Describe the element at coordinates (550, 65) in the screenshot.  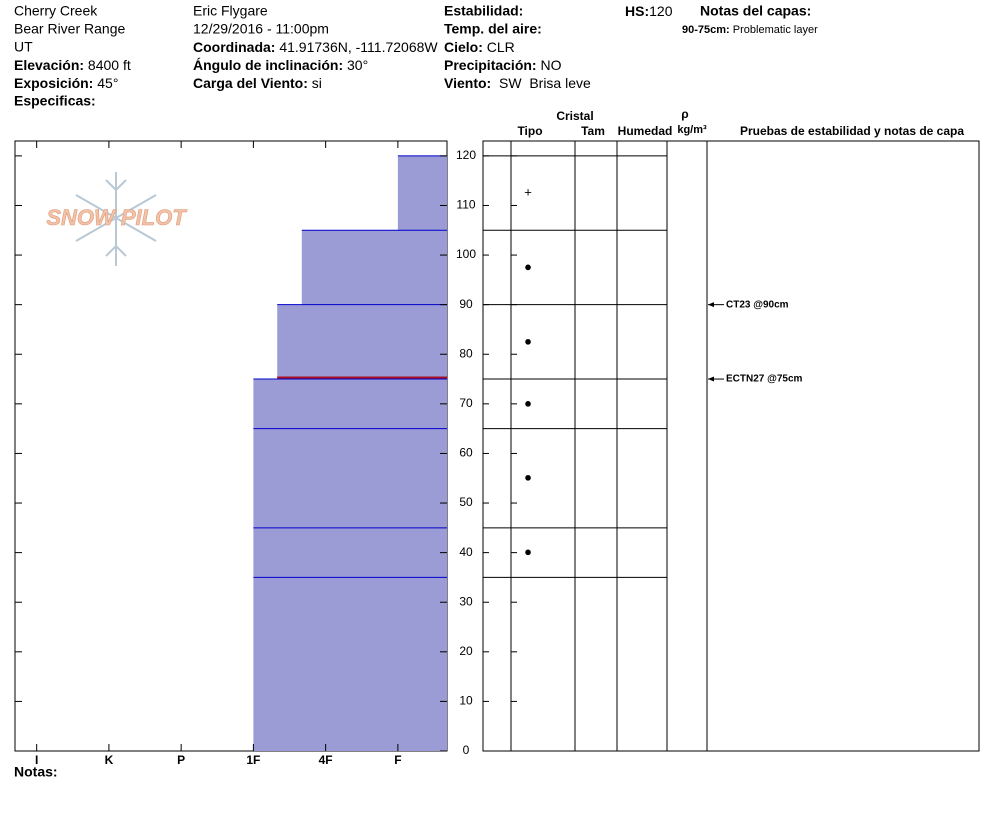
I see `field-value: NO` at that location.